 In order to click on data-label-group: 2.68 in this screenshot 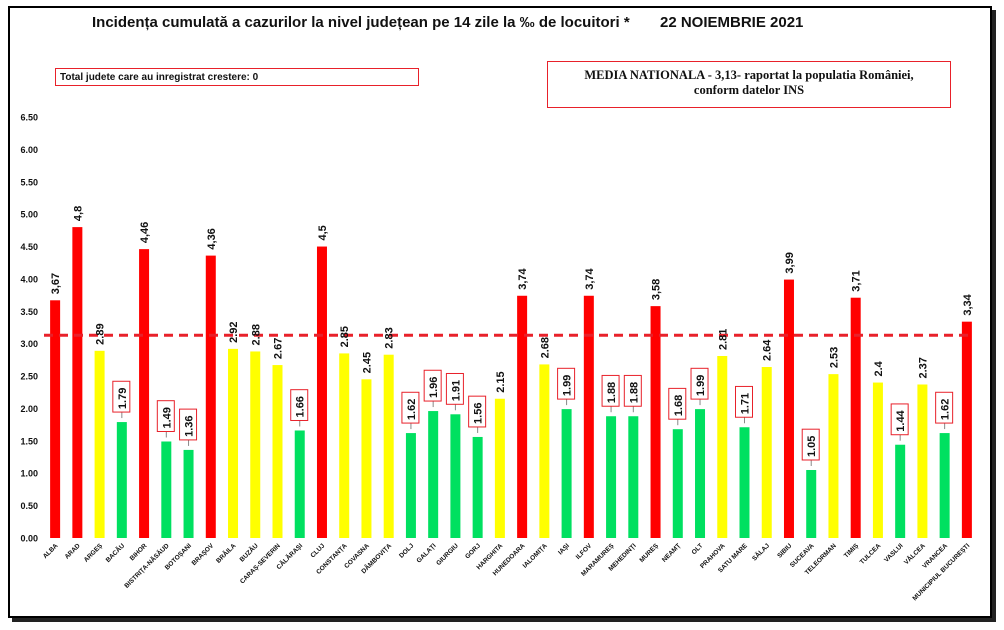, I will do `click(545, 347)`.